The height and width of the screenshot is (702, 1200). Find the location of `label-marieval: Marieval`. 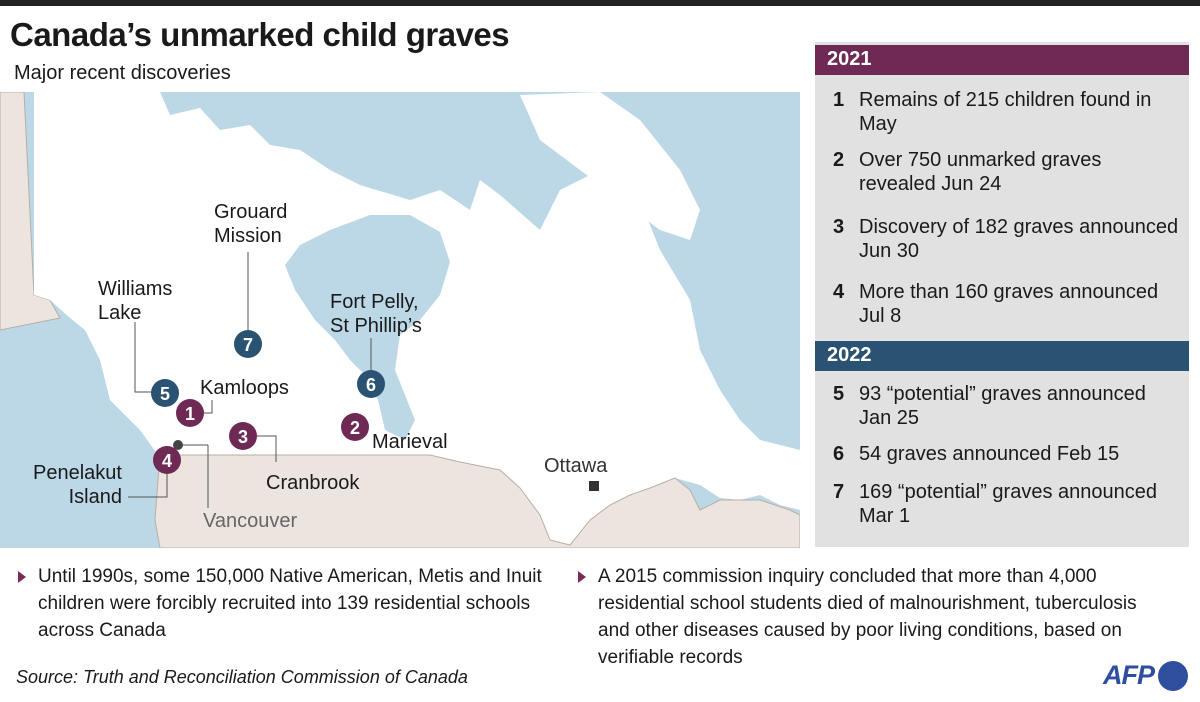

label-marieval: Marieval is located at coordinates (410, 442).